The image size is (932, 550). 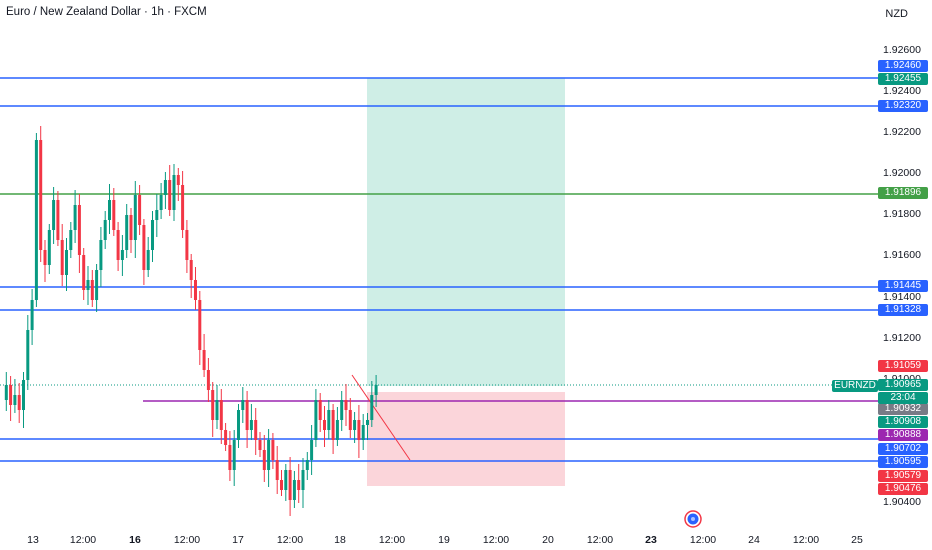 I want to click on price-tag: 1.90908, so click(x=903, y=422).